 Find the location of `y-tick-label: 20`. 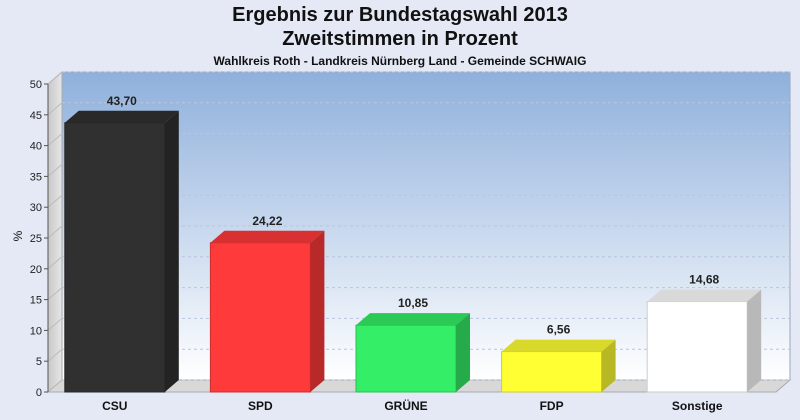

y-tick-label: 20 is located at coordinates (36, 270).